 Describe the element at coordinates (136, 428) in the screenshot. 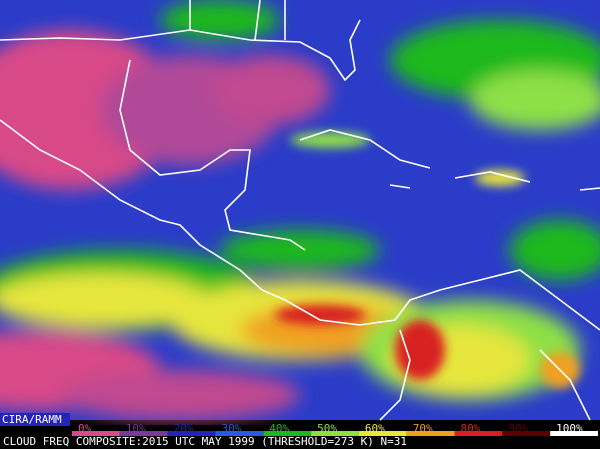

I see `legend-label: 10%` at that location.